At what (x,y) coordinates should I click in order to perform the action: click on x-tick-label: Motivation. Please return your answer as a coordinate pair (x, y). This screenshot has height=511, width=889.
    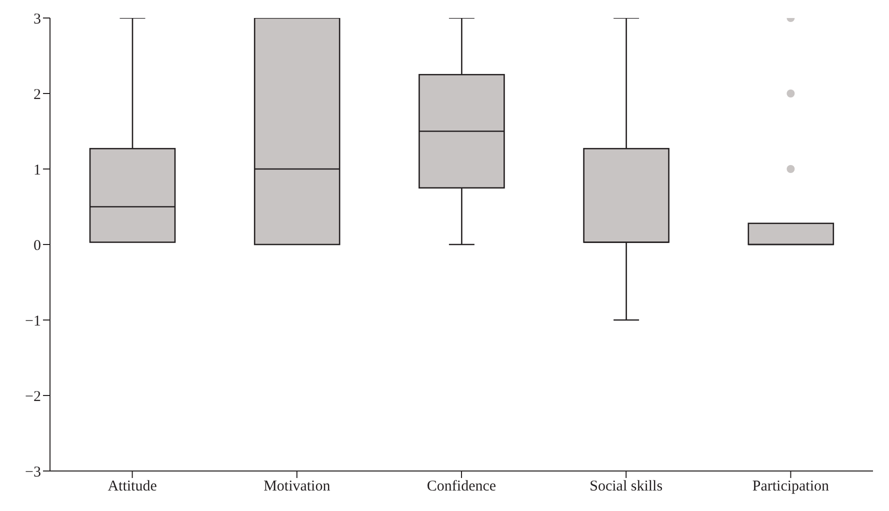
    Looking at the image, I should click on (297, 486).